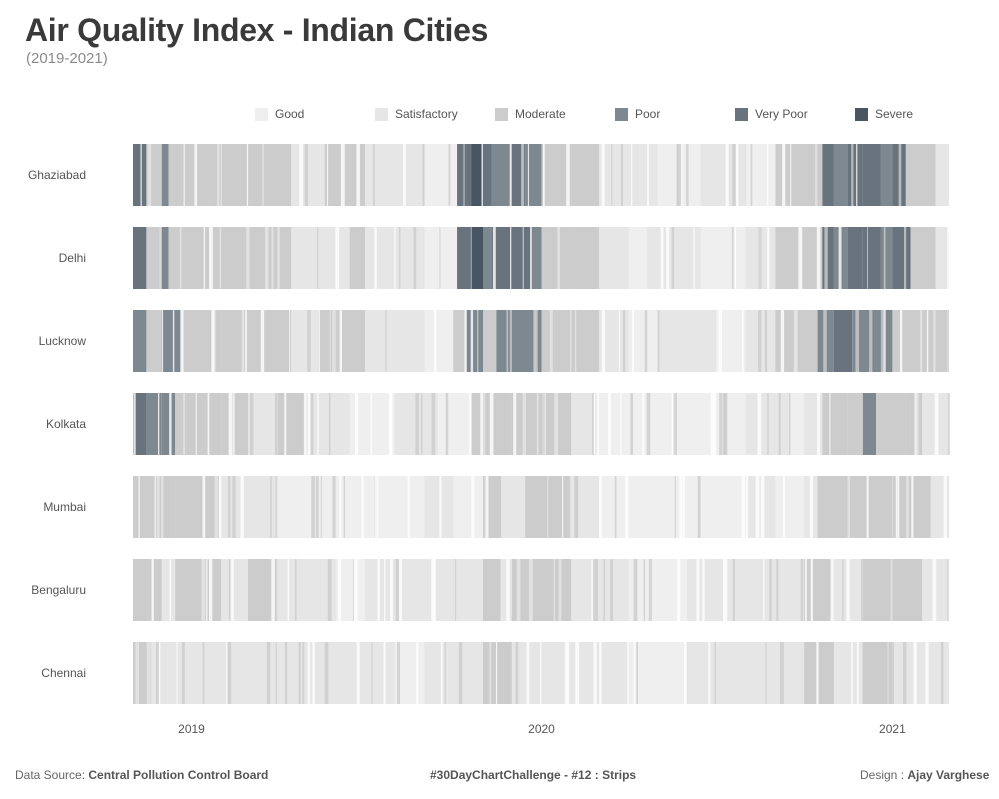 The height and width of the screenshot is (799, 999). Describe the element at coordinates (861, 114) in the screenshot. I see `legend-swatch` at that location.